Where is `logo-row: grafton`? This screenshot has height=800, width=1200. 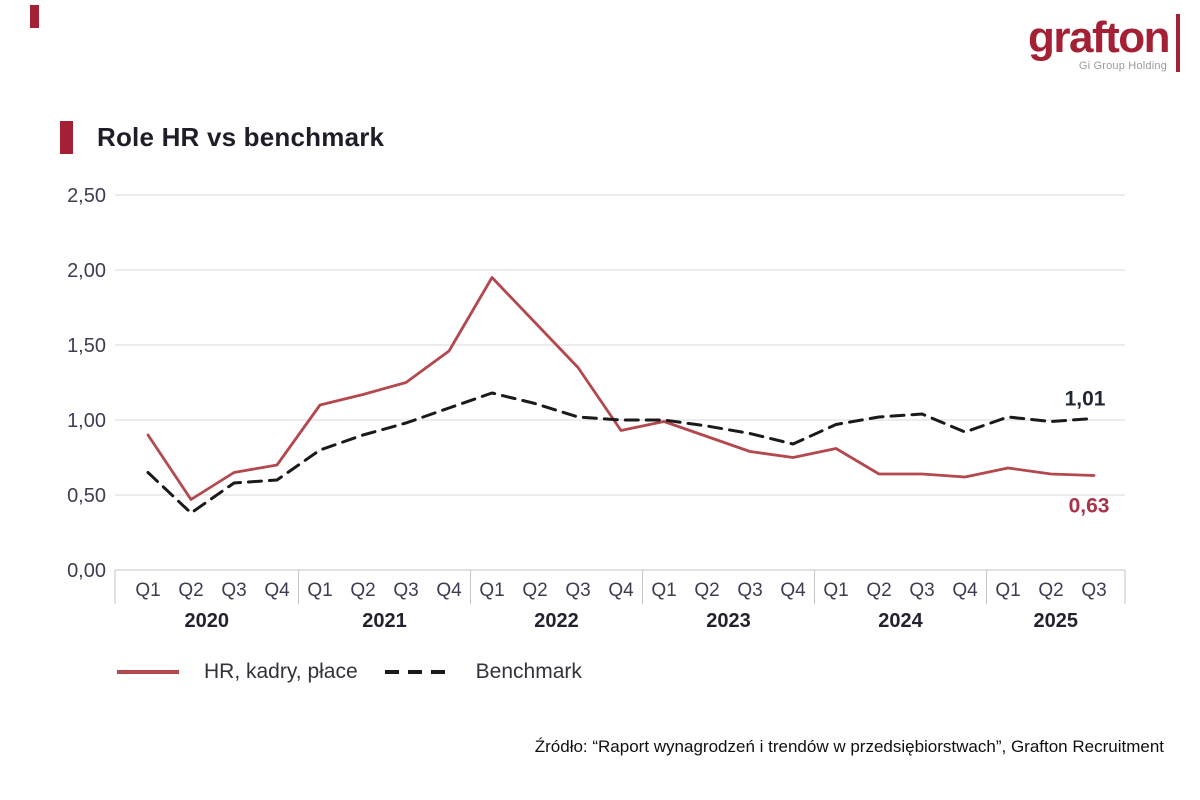 logo-row: grafton is located at coordinates (1104, 42).